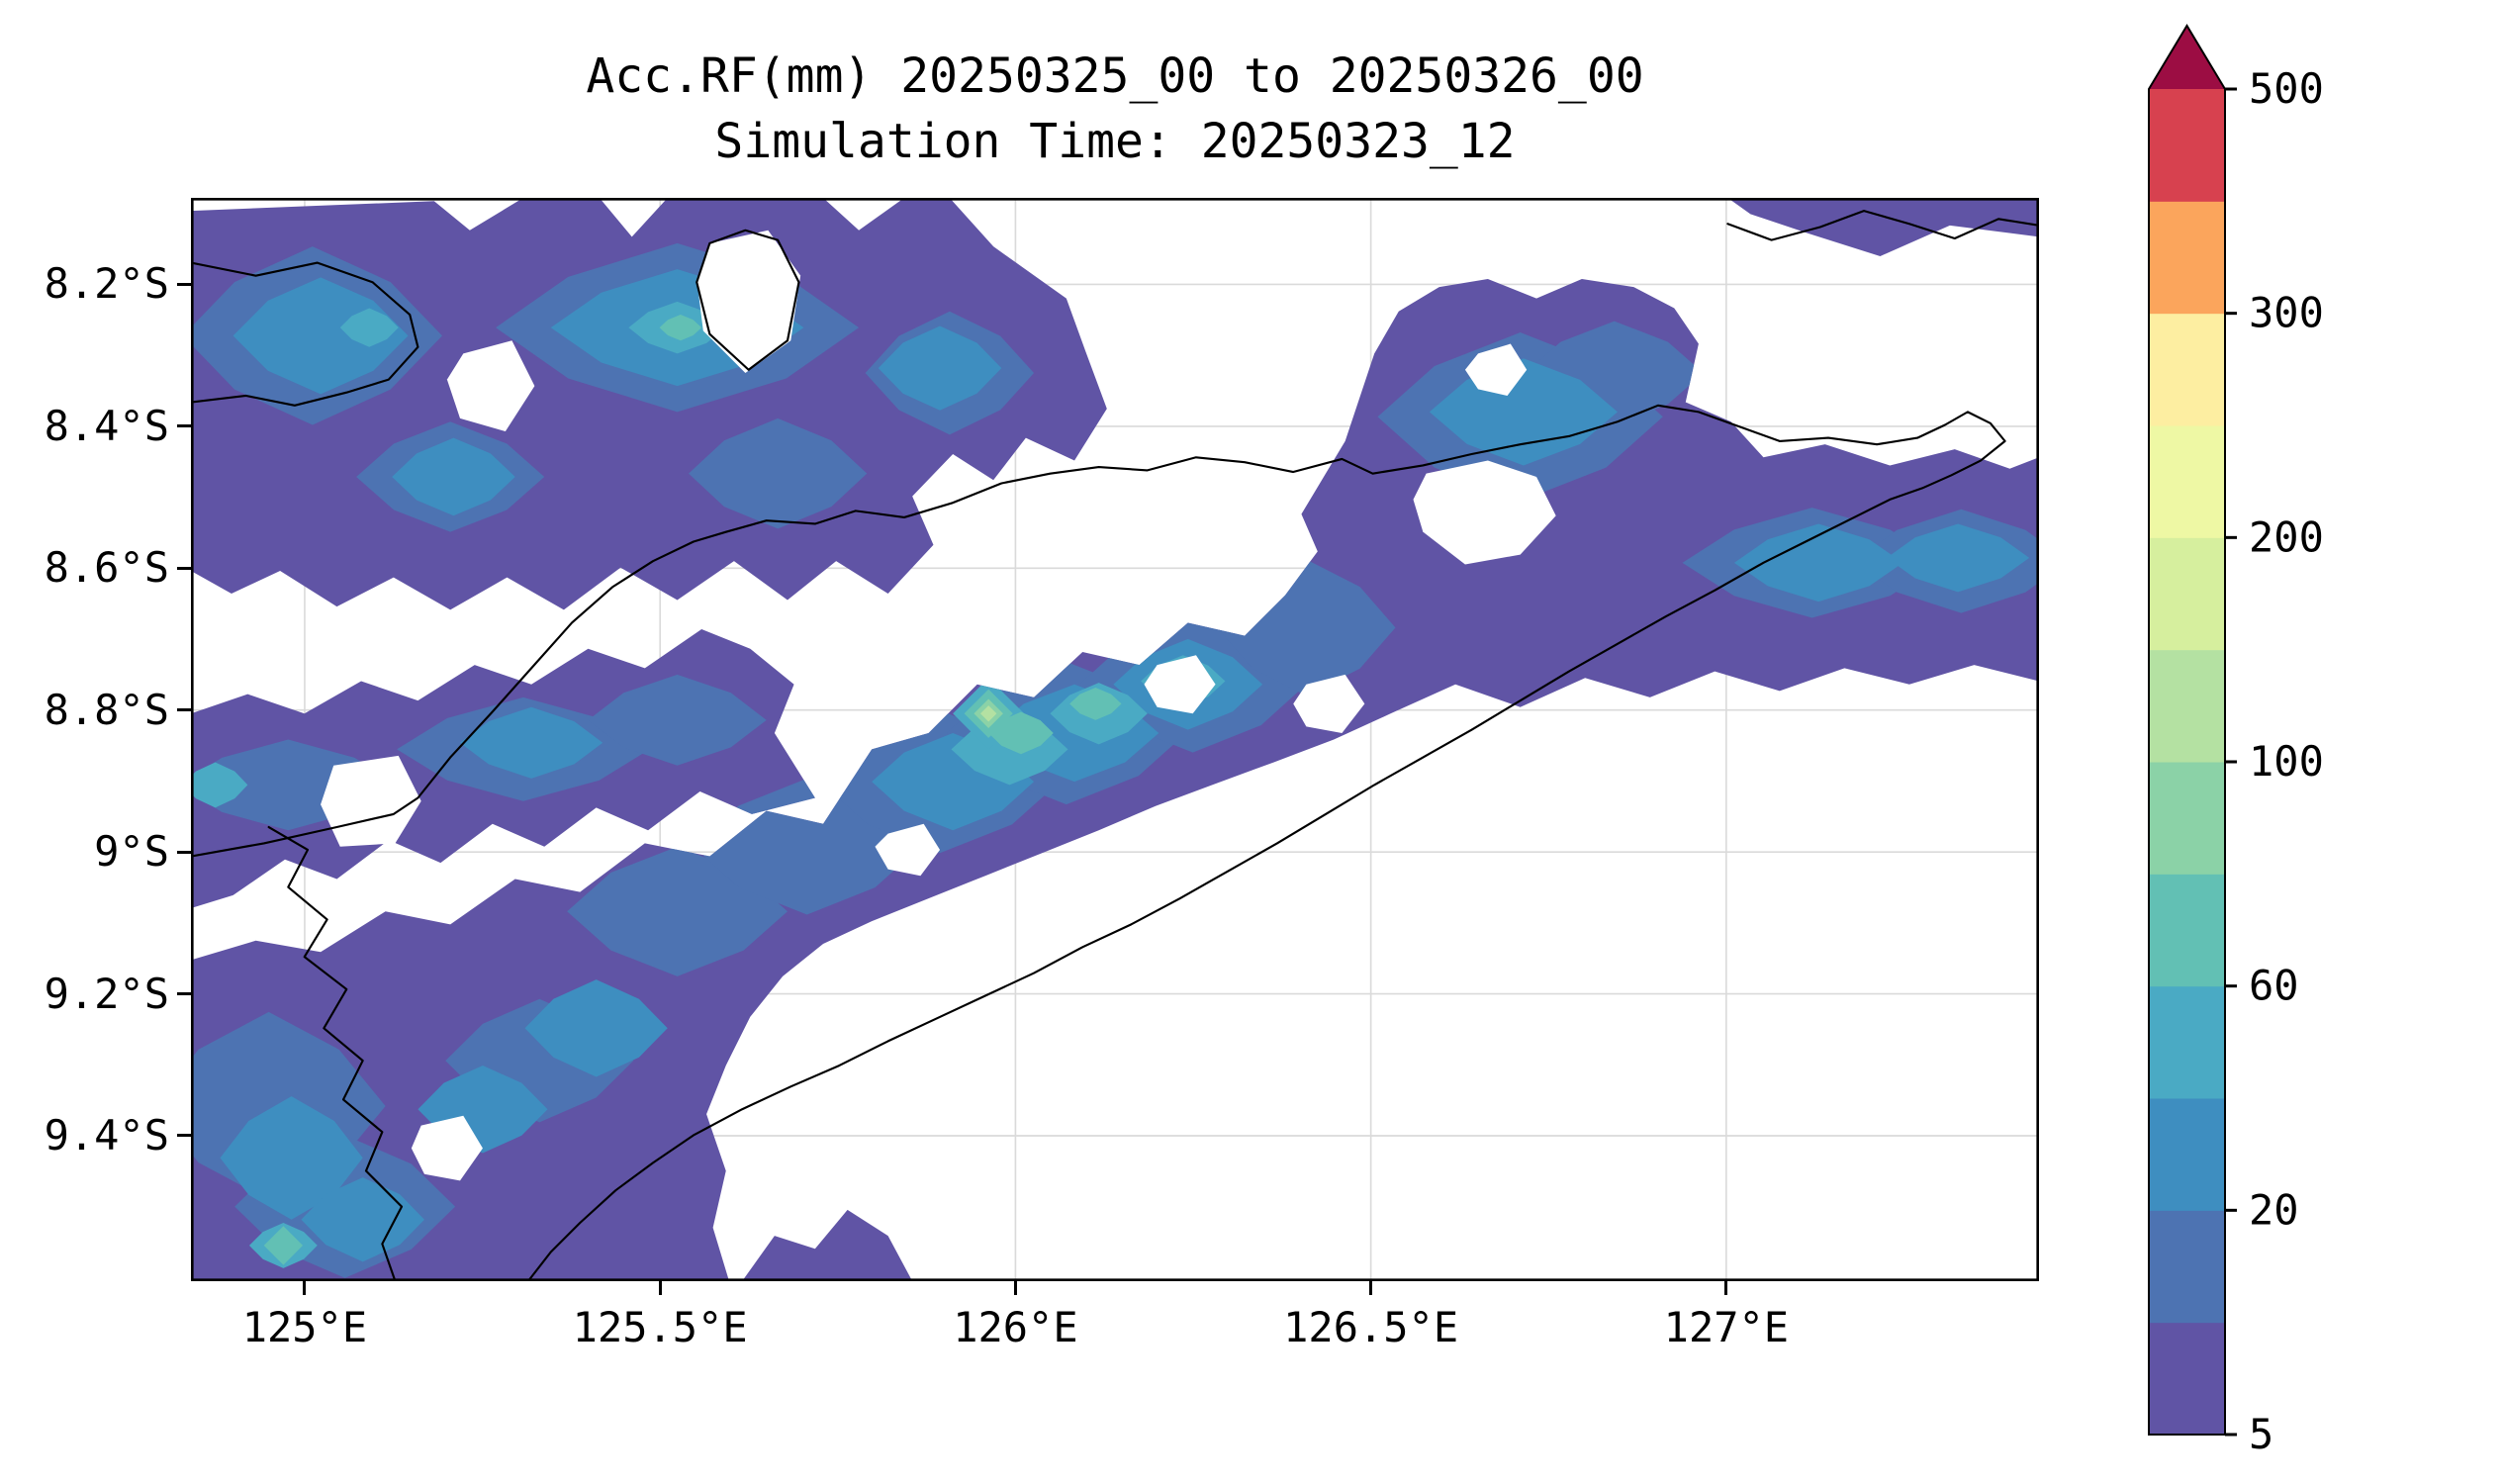  I want to click on colorbar-tick-label: 60, so click(2274, 986).